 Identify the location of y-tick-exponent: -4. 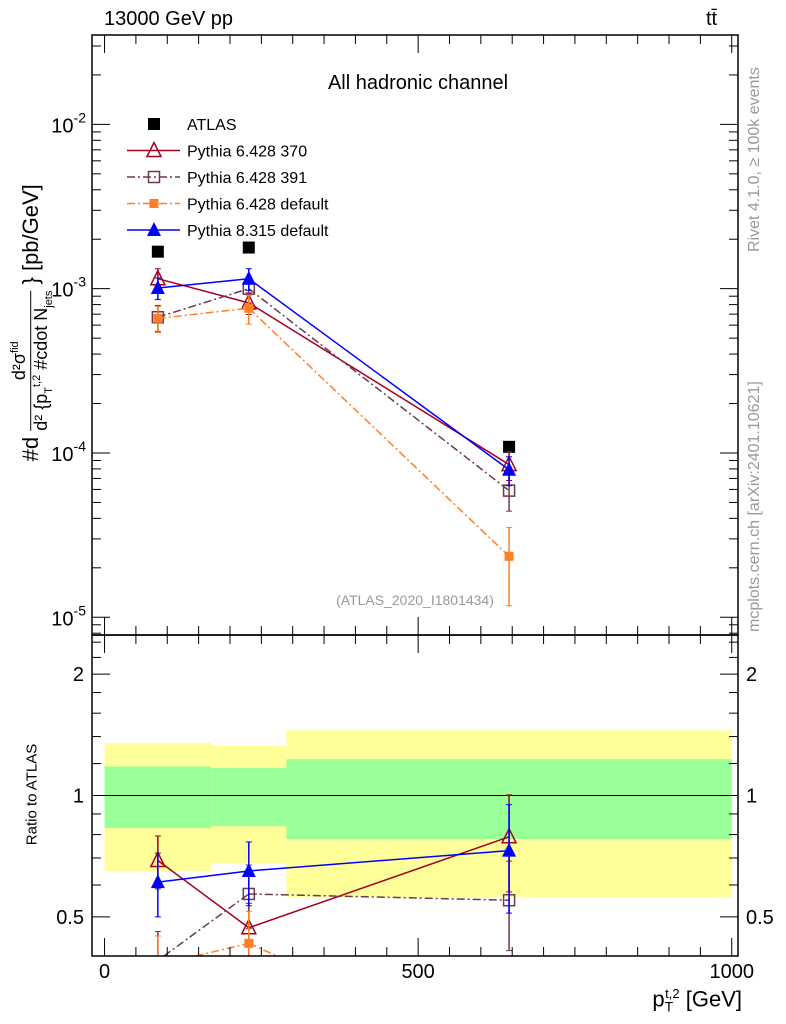
(80, 446).